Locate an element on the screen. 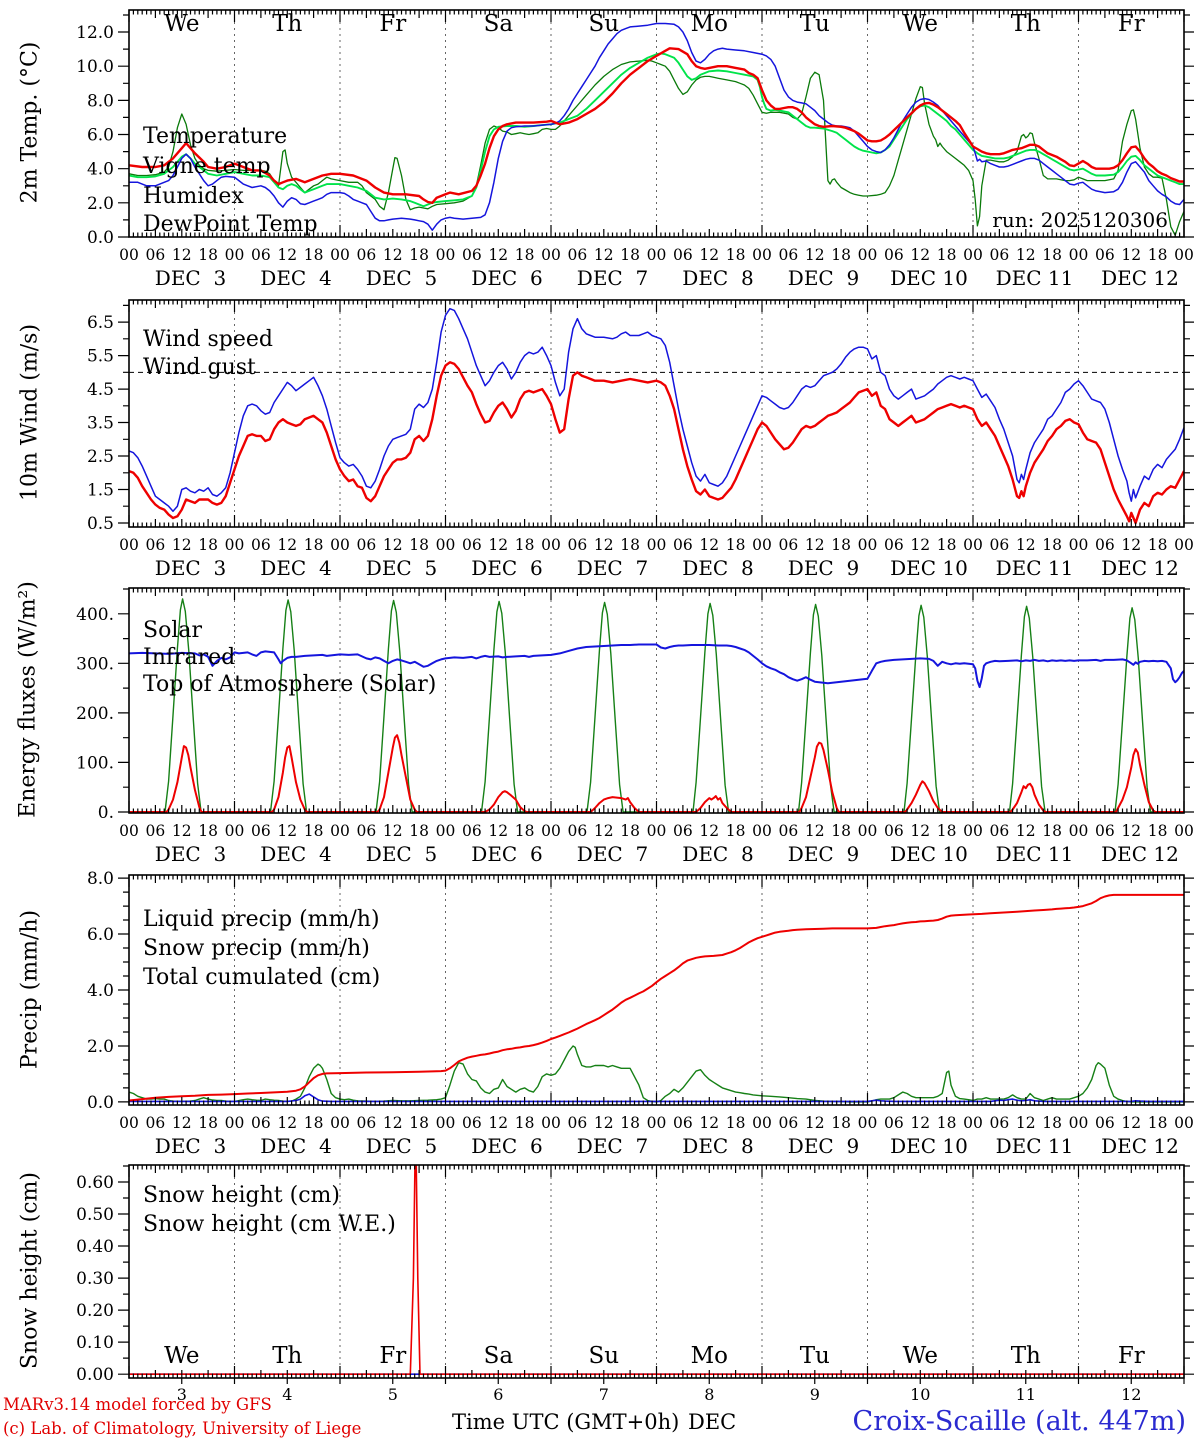 This screenshot has height=1440, width=1194. total-cumulated-line is located at coordinates (656, 997).